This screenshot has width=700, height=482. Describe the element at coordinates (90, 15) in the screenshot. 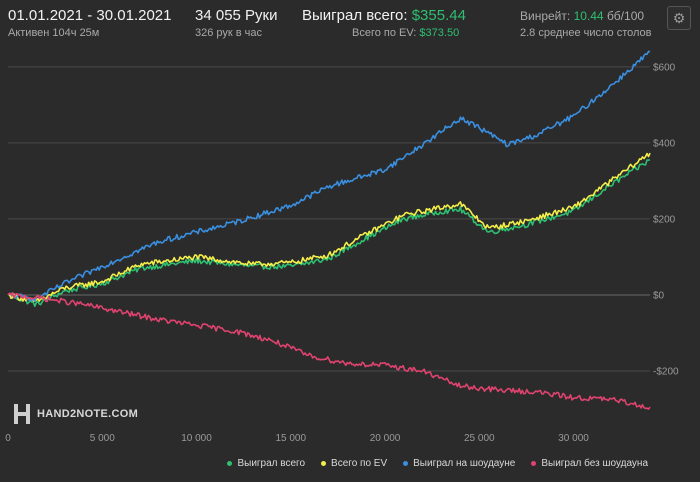

I see `date-range: 01.01.2021 - 30.01.2021` at that location.